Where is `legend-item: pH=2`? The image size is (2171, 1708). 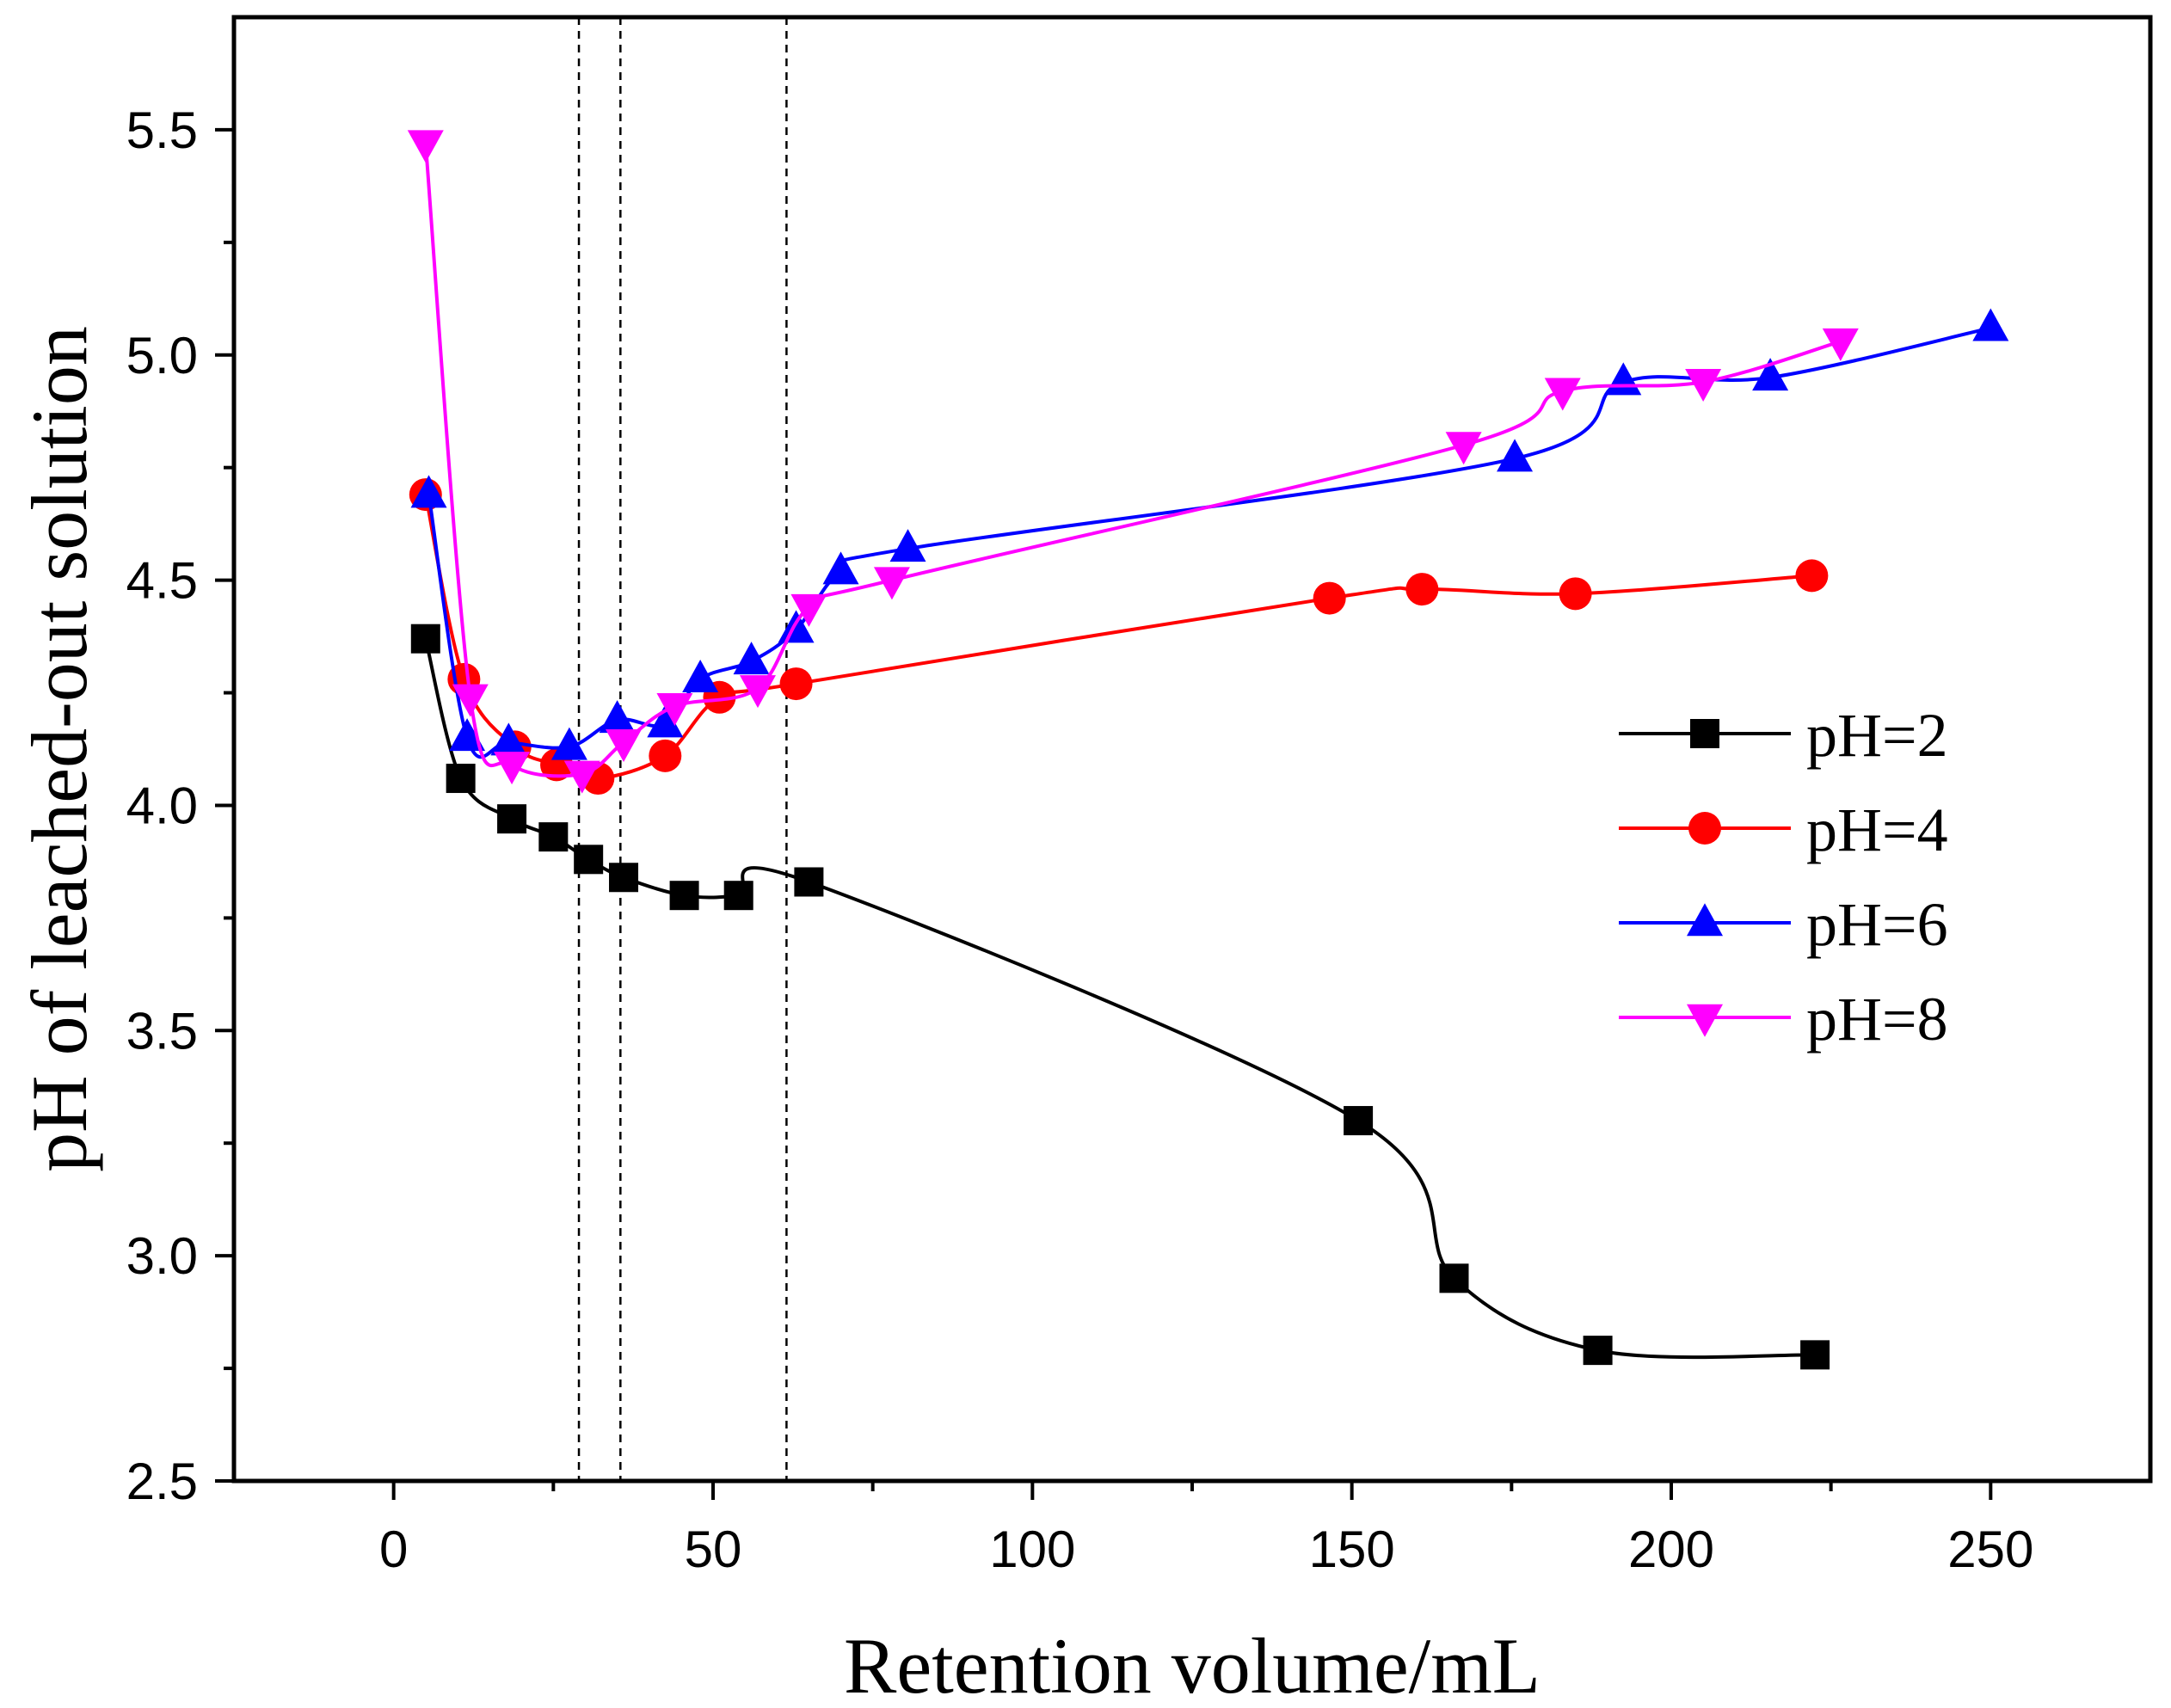
legend-item: pH=2 is located at coordinates (1783, 736).